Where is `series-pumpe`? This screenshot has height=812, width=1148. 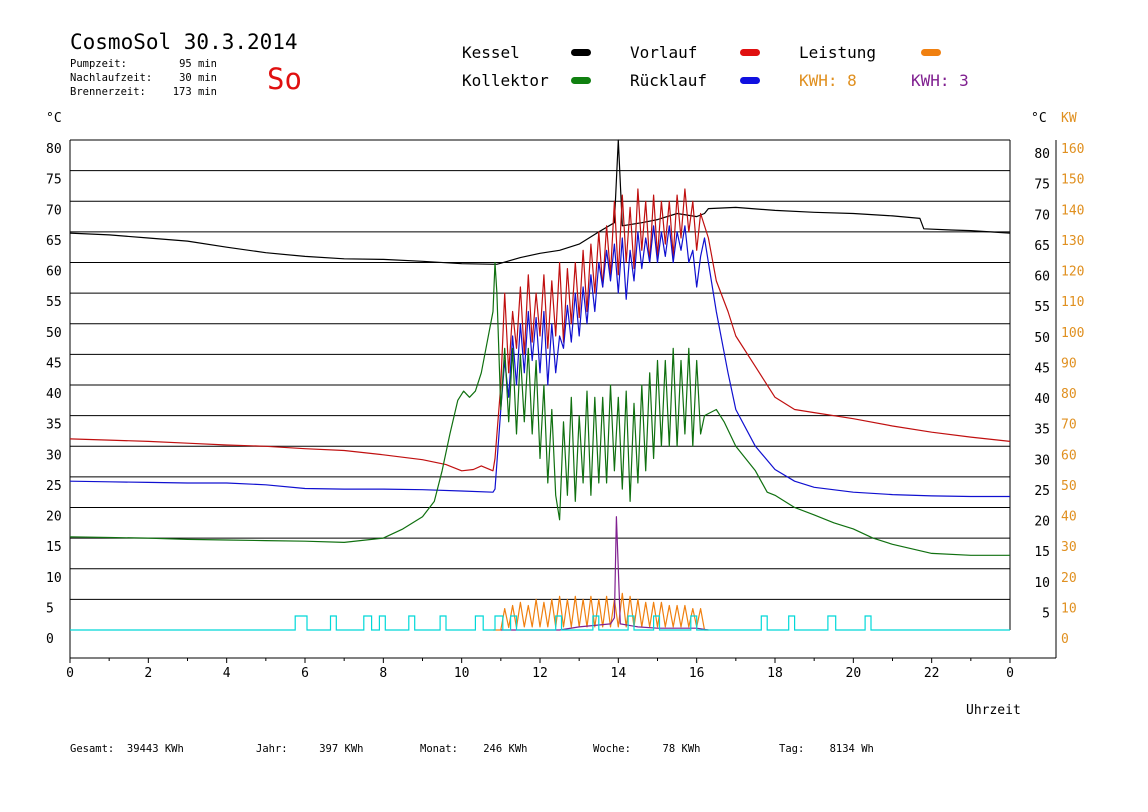 series-pumpe is located at coordinates (540, 623).